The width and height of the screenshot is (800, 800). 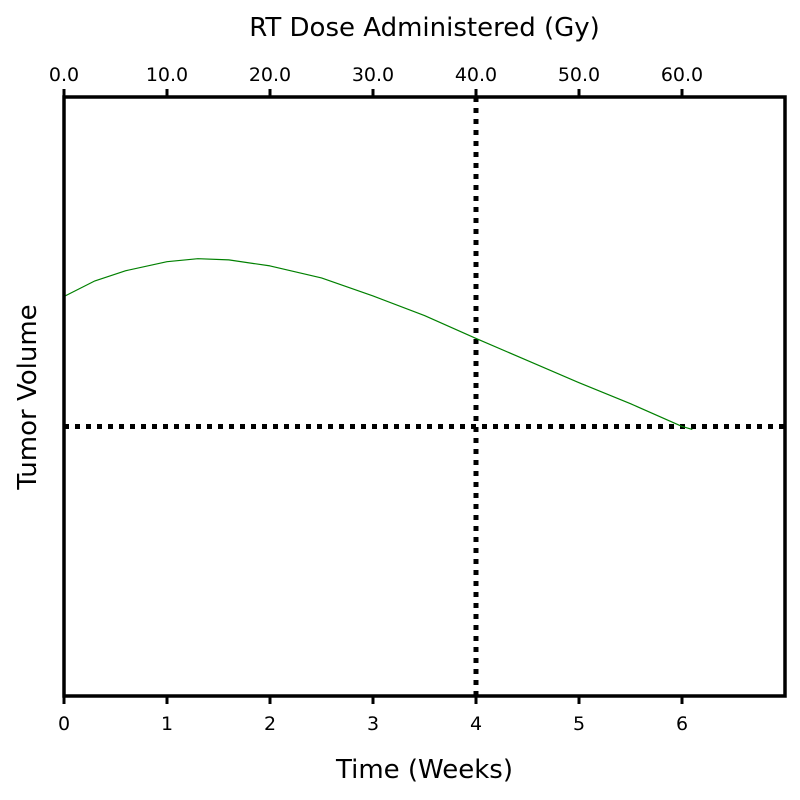 I want to click on x-tick-label: 1, so click(x=167, y=724).